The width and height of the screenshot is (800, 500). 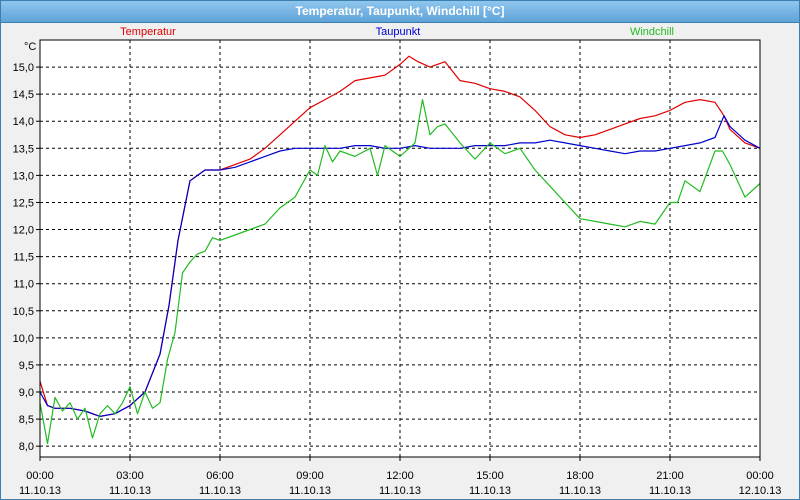 What do you see at coordinates (26, 420) in the screenshot?
I see `y-tick-label: 8,5` at bounding box center [26, 420].